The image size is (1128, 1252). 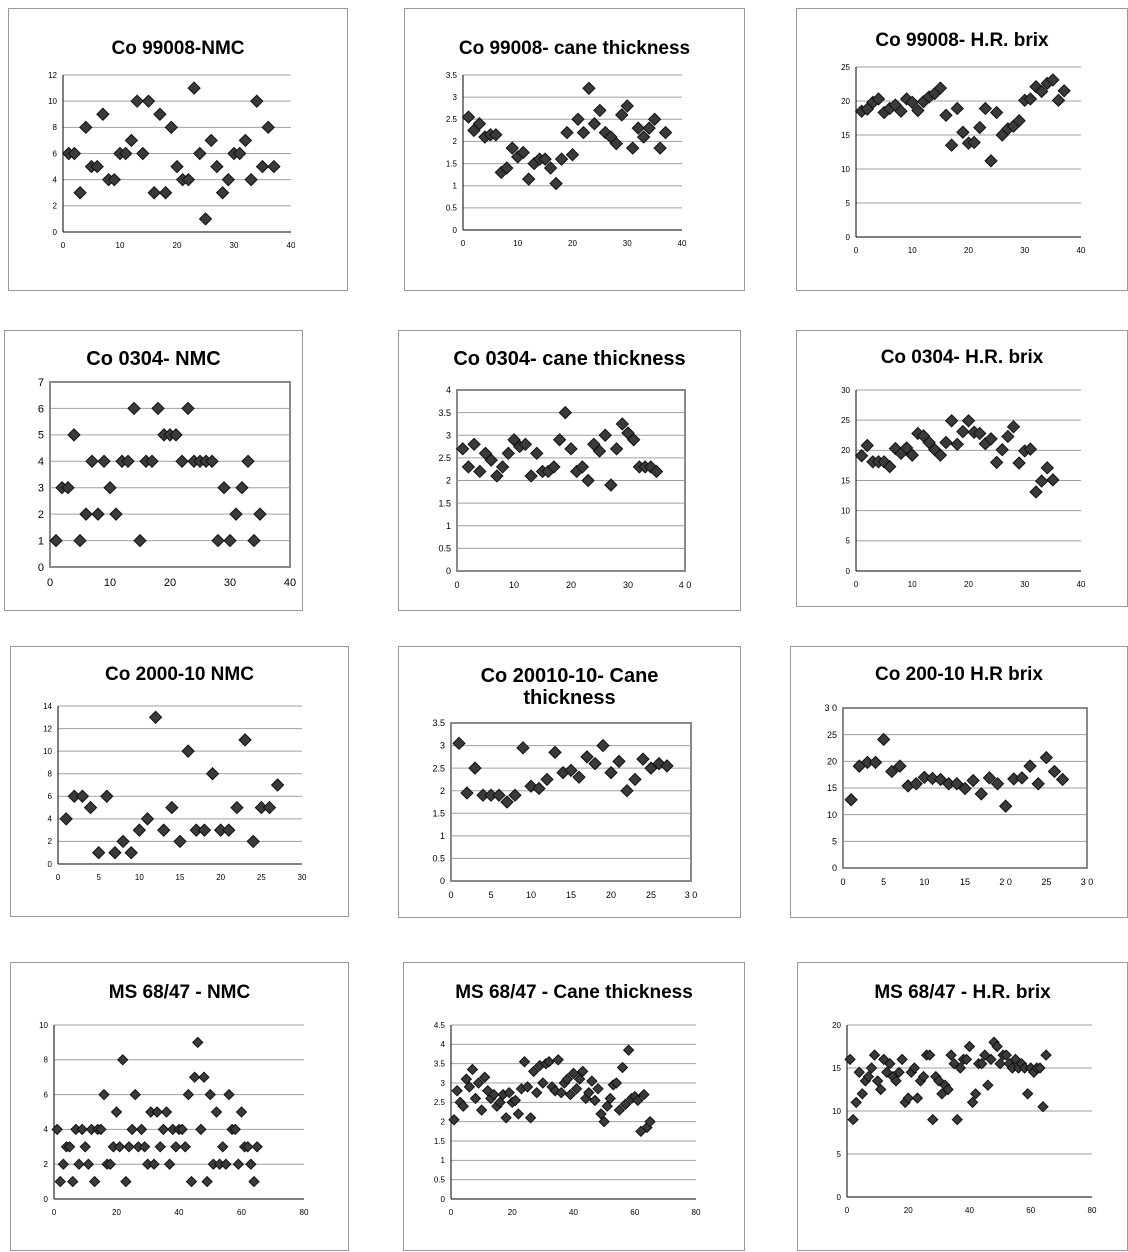 I want to click on y-tick-label: 3 0, so click(x=830, y=708).